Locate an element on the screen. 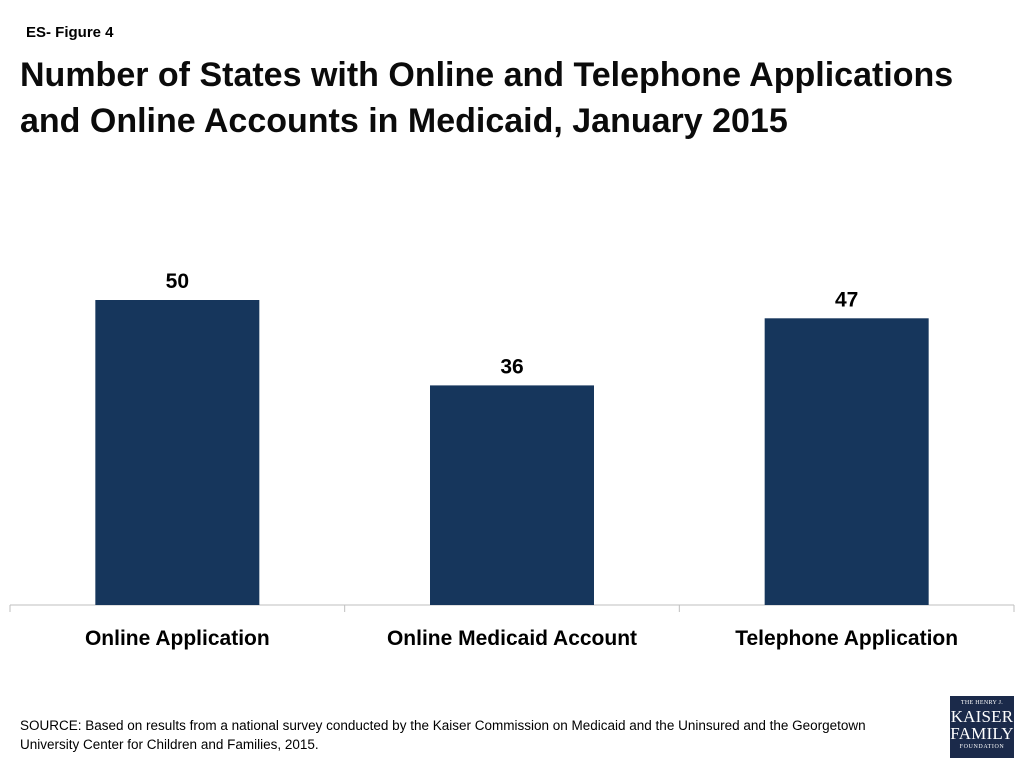 This screenshot has width=1024, height=768. data-label-0: 50 is located at coordinates (177, 281).